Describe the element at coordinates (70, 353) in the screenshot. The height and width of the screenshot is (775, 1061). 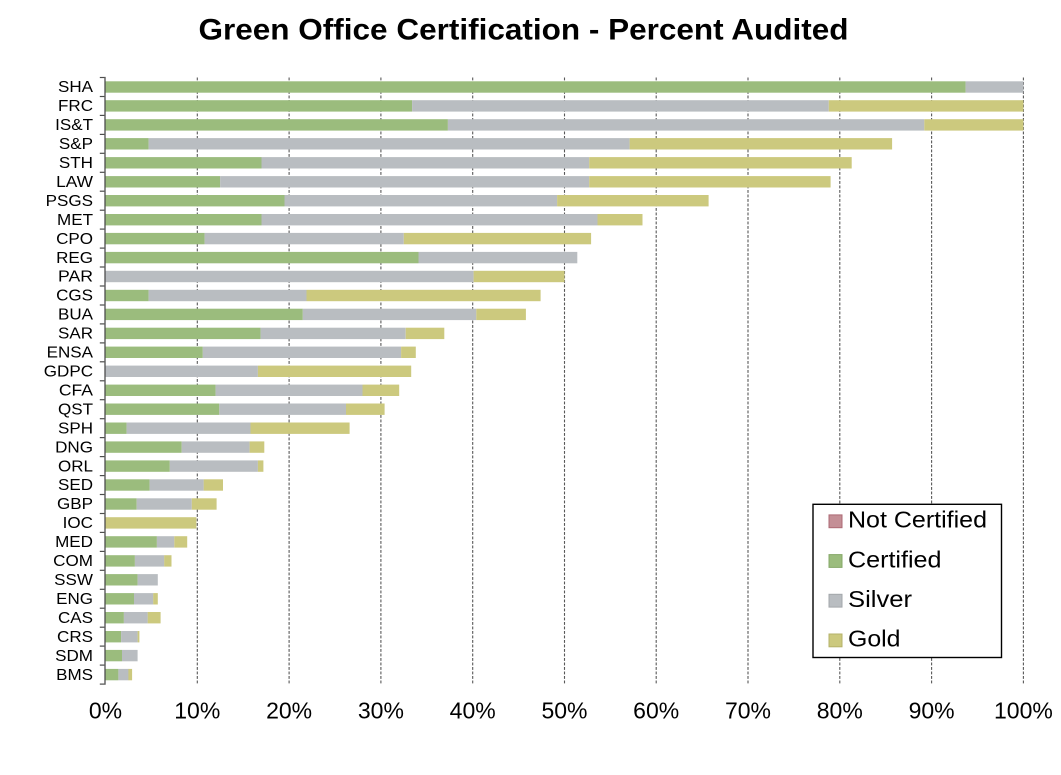
I see `svg-text: ENSA` at that location.